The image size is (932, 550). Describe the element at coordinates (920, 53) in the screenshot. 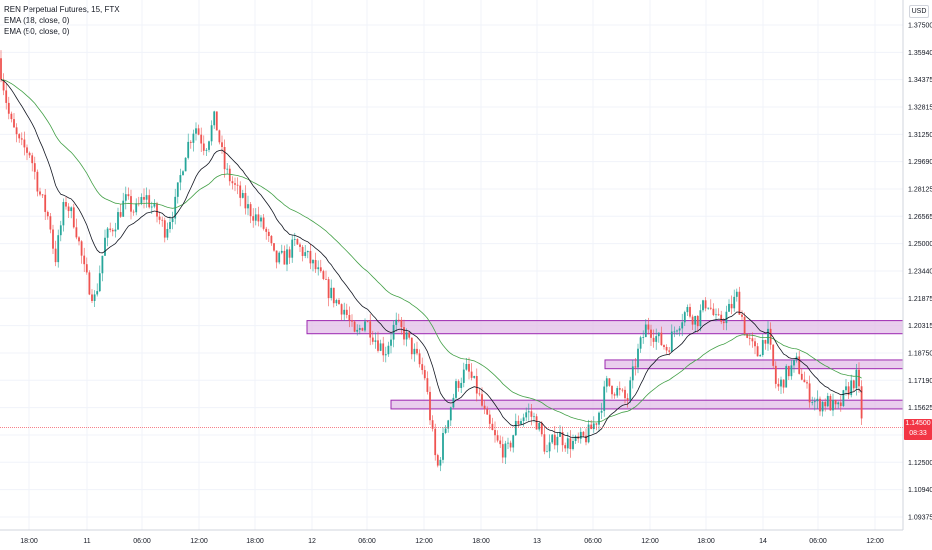

I see `y-tick-label: 1.35940` at that location.